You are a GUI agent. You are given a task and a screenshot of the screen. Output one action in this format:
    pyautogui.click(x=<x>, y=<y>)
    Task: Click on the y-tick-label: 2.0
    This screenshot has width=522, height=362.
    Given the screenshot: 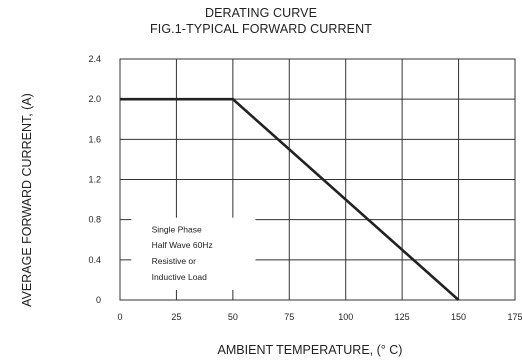 What is the action you would take?
    pyautogui.click(x=94, y=99)
    